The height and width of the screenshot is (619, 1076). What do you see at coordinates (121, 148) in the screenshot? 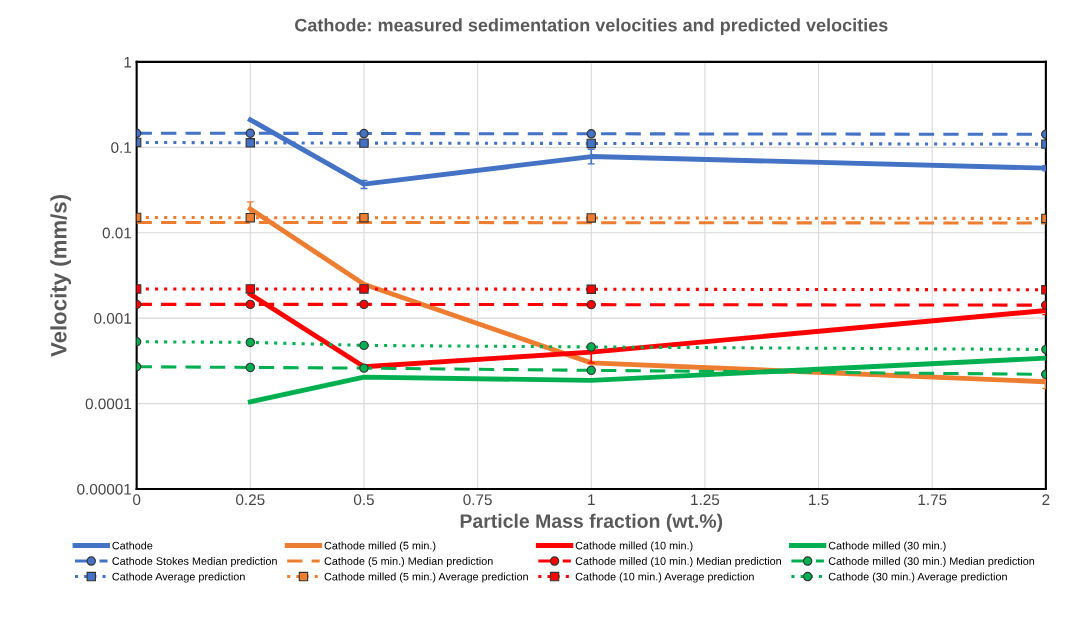
I see `y-tick-label: 0.1` at bounding box center [121, 148].